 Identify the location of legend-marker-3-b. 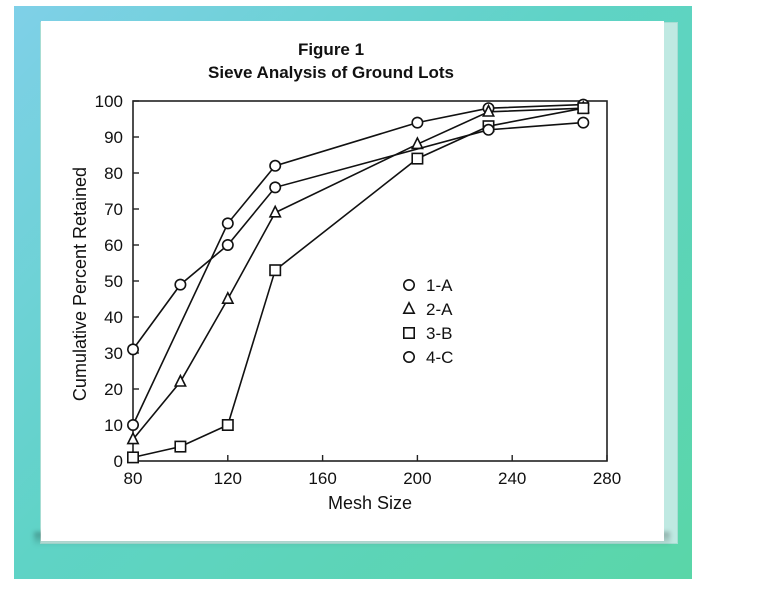
(408, 332).